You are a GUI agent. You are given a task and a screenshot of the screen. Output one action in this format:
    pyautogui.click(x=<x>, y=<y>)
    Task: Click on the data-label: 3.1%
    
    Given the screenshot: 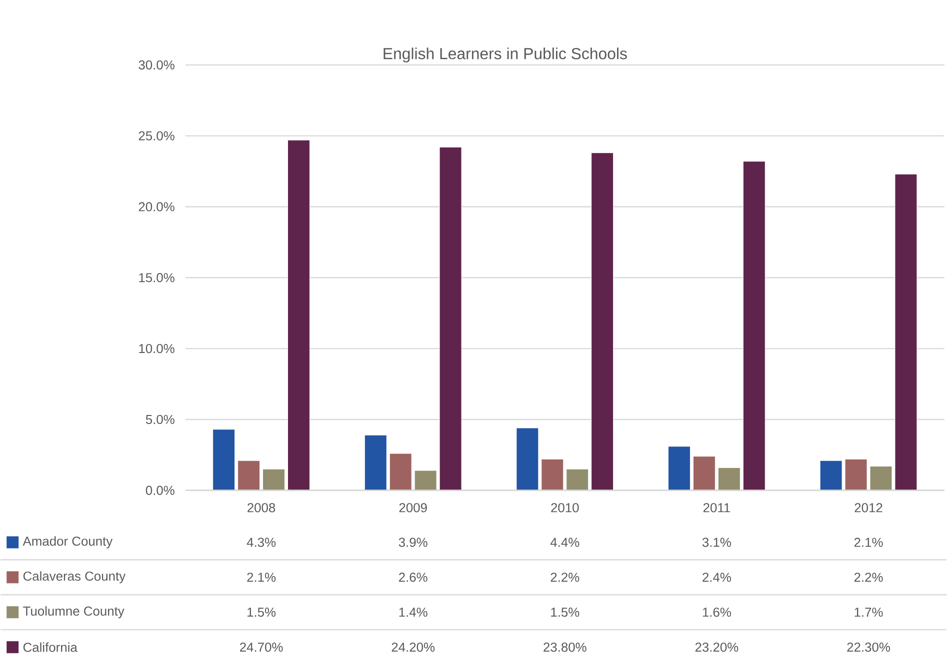 What is the action you would take?
    pyautogui.click(x=716, y=542)
    